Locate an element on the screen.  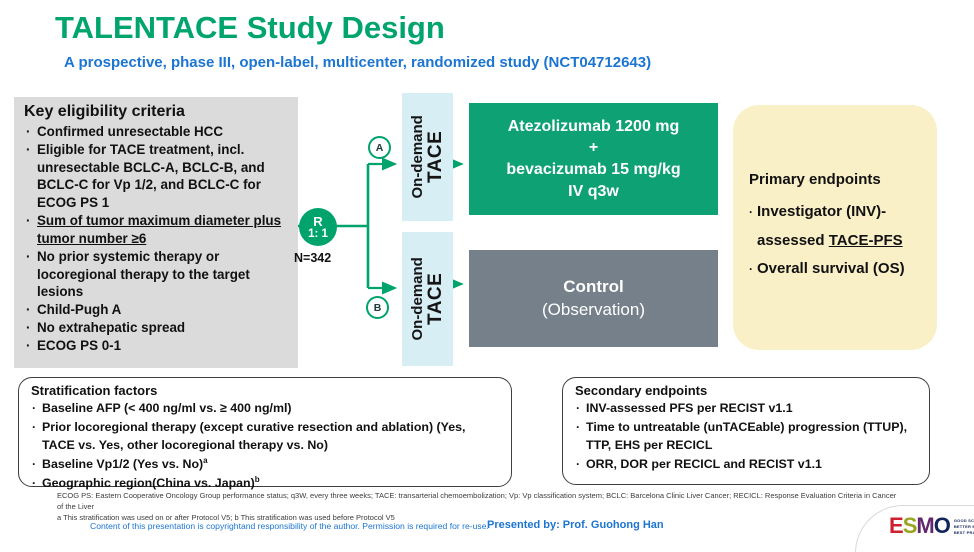
esmo-tagline-line: GOOD SCIENCE is located at coordinates (963, 520).